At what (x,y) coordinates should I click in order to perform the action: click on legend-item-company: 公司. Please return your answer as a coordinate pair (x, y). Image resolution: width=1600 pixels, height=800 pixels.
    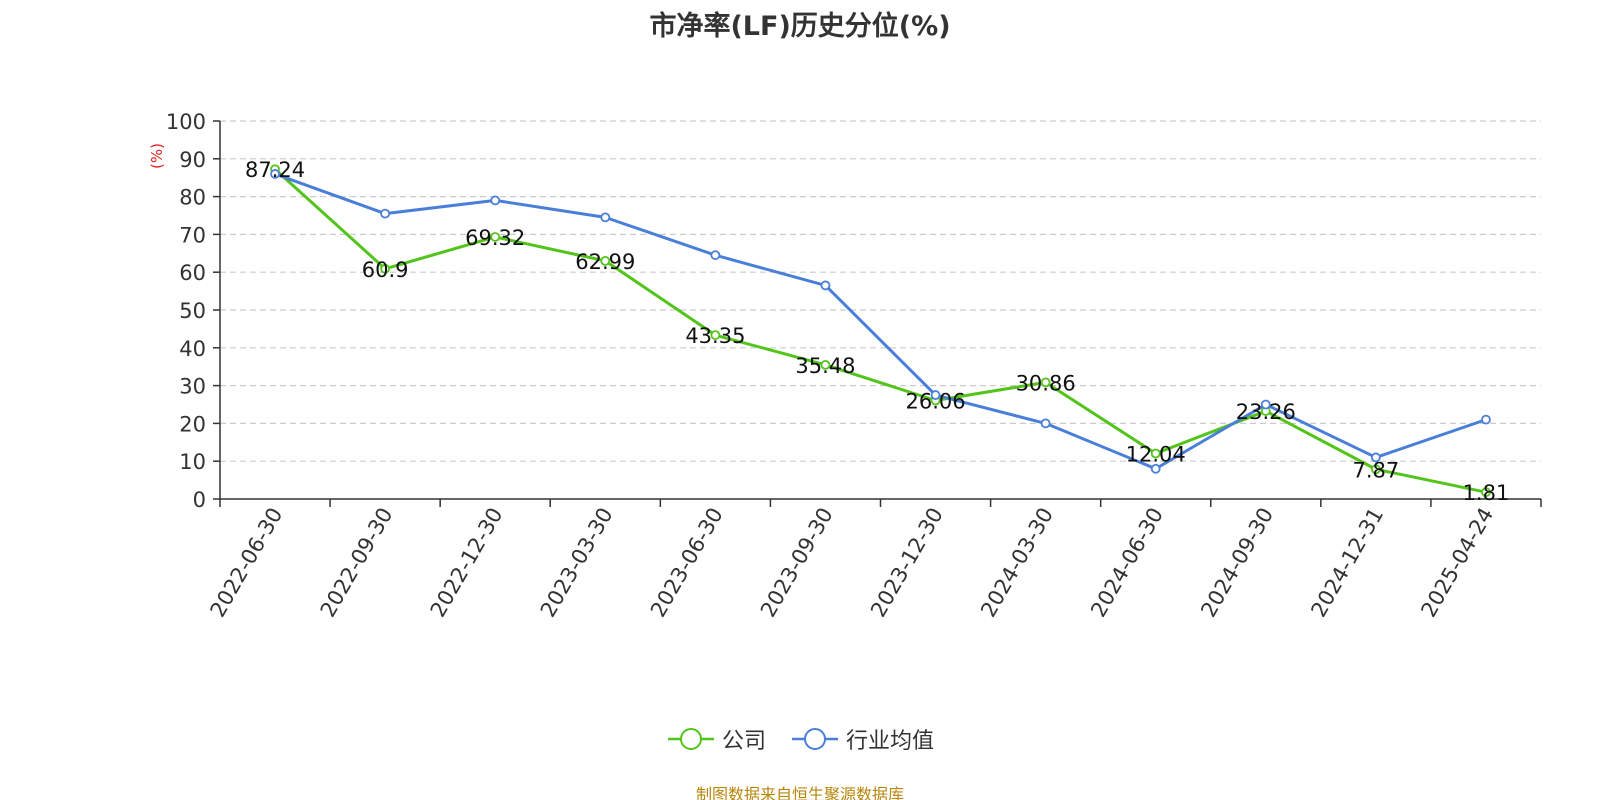
    Looking at the image, I should click on (716, 739).